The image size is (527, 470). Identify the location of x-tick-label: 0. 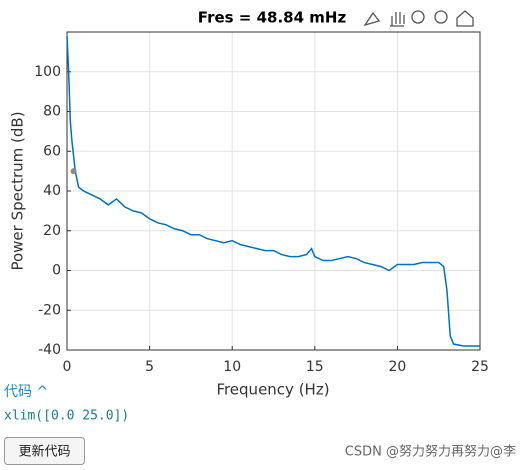
(67, 367).